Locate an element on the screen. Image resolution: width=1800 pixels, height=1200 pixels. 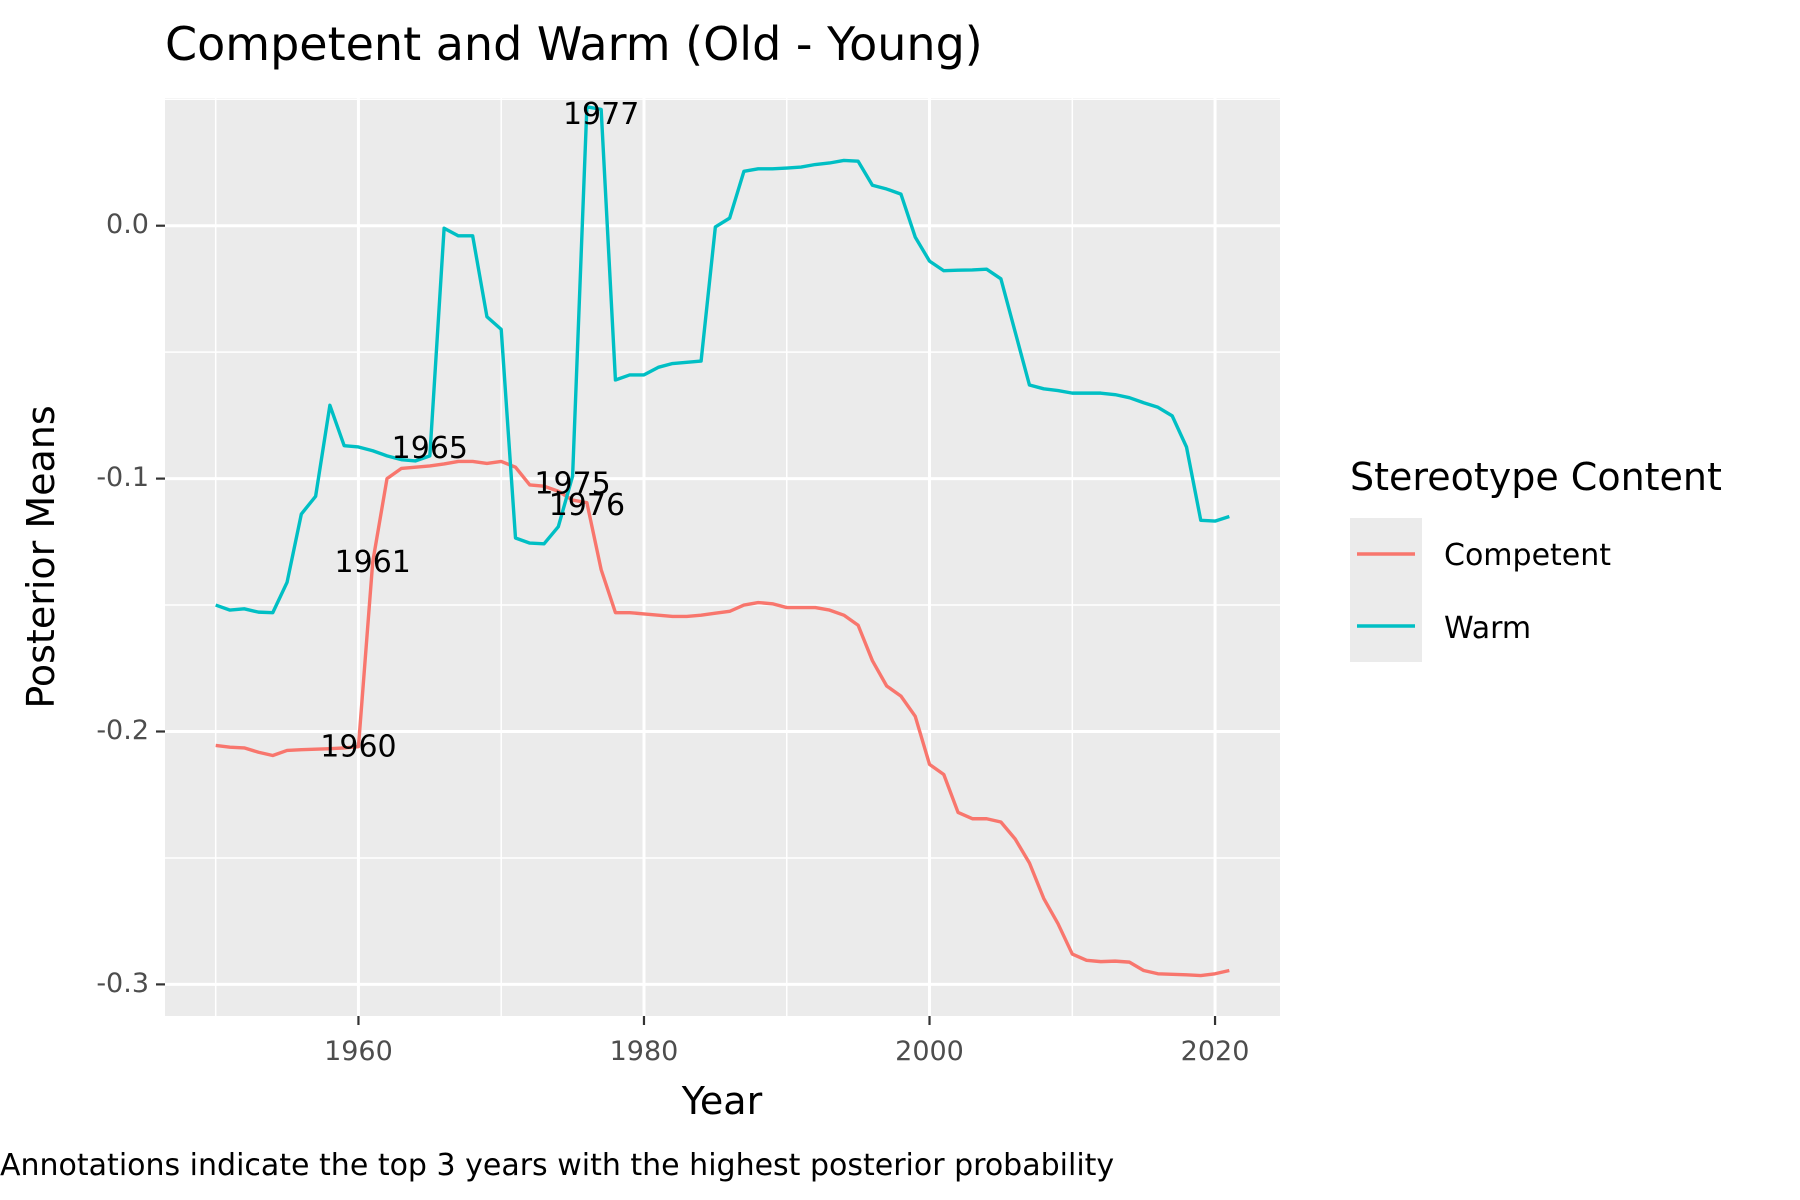
y-tick-label: -0.1 is located at coordinates (122, 477).